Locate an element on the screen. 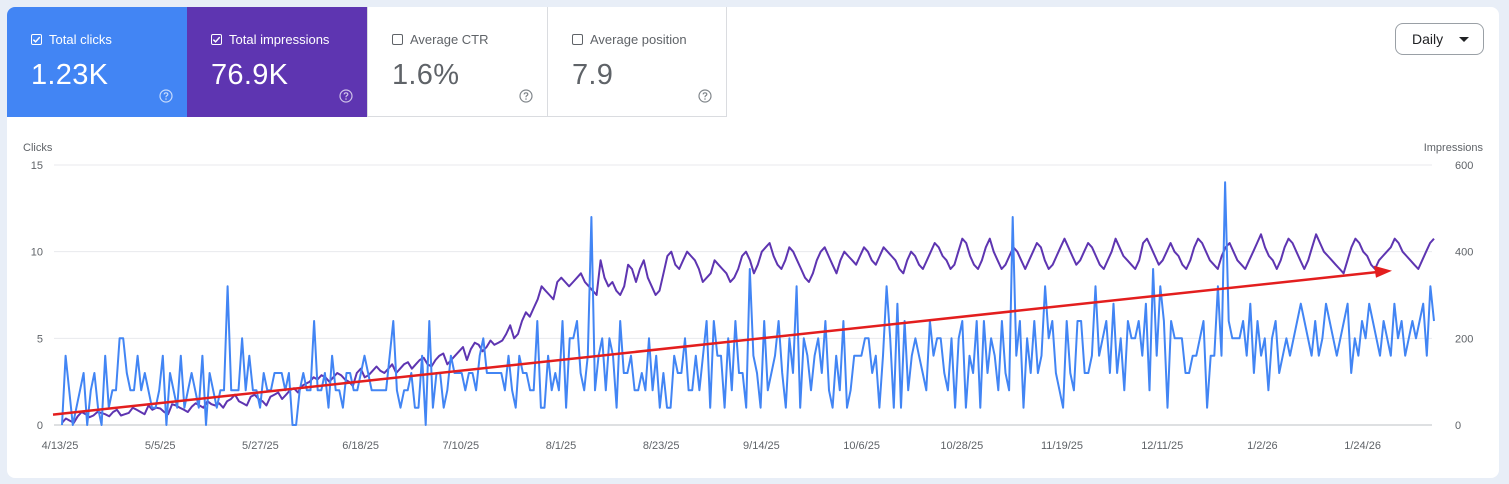 The height and width of the screenshot is (484, 1509). metric-value: 7.9 is located at coordinates (593, 75).